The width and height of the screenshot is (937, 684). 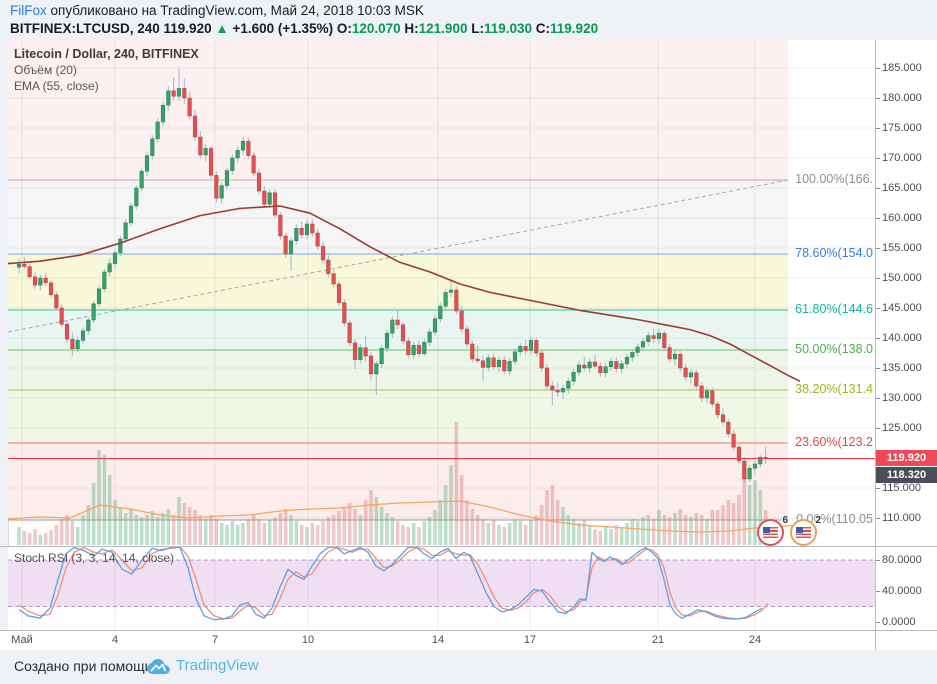 What do you see at coordinates (468, 667) in the screenshot?
I see `snapshot-footer: Создано при помощи TradingView` at bounding box center [468, 667].